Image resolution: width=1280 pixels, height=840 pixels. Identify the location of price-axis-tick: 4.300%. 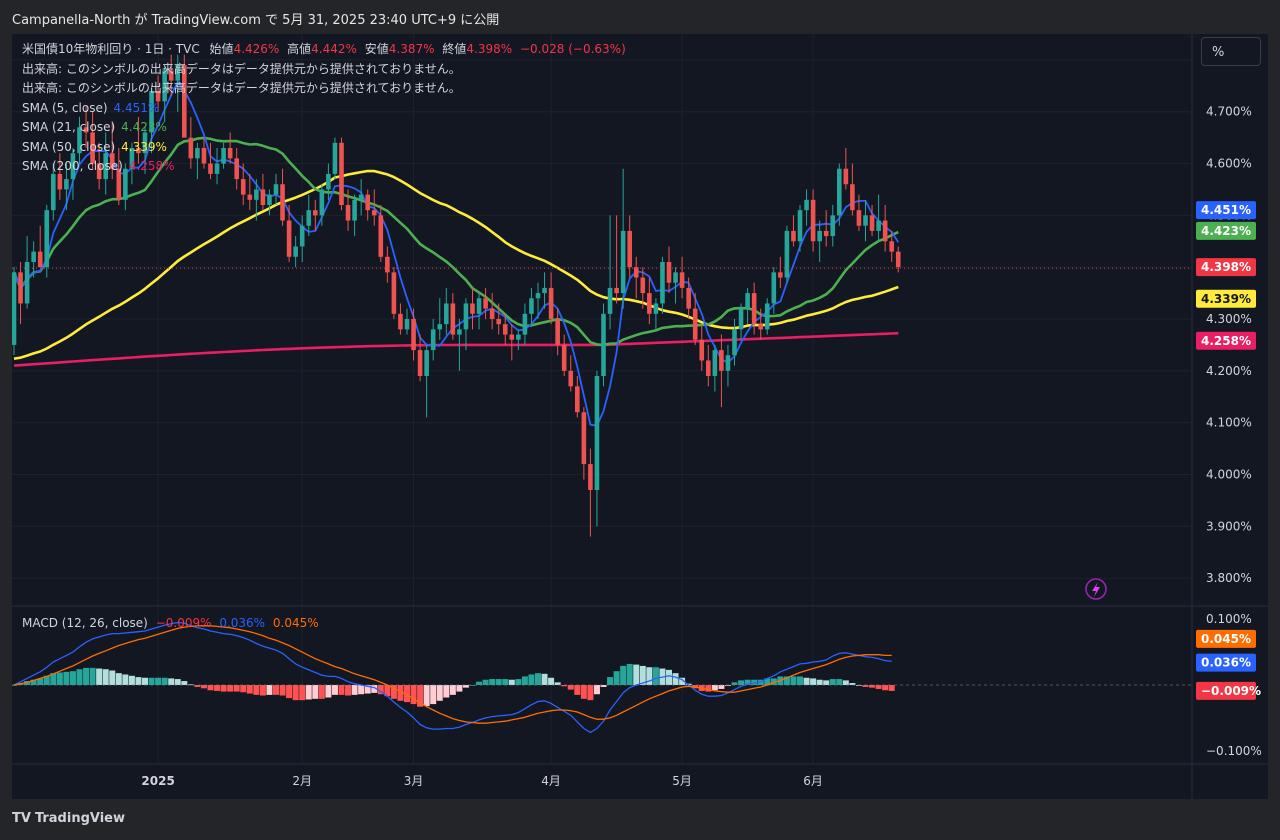
(1229, 319).